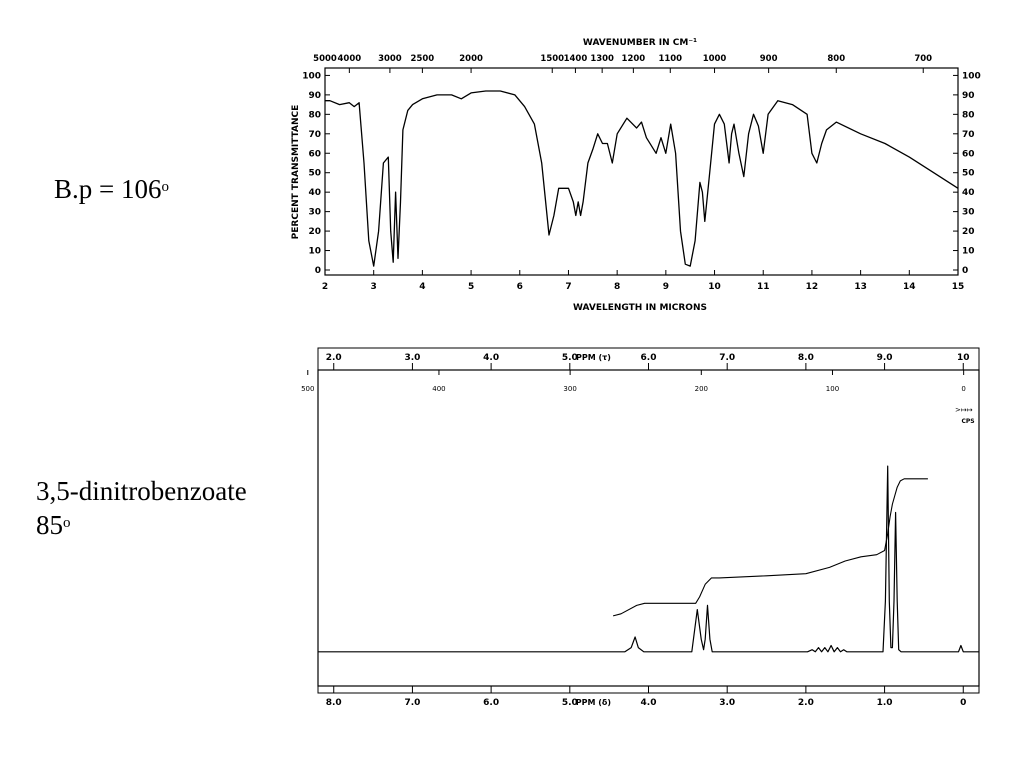 The image size is (1024, 768). What do you see at coordinates (968, 252) in the screenshot?
I see `ir-y-tick-label-right: 10` at bounding box center [968, 252].